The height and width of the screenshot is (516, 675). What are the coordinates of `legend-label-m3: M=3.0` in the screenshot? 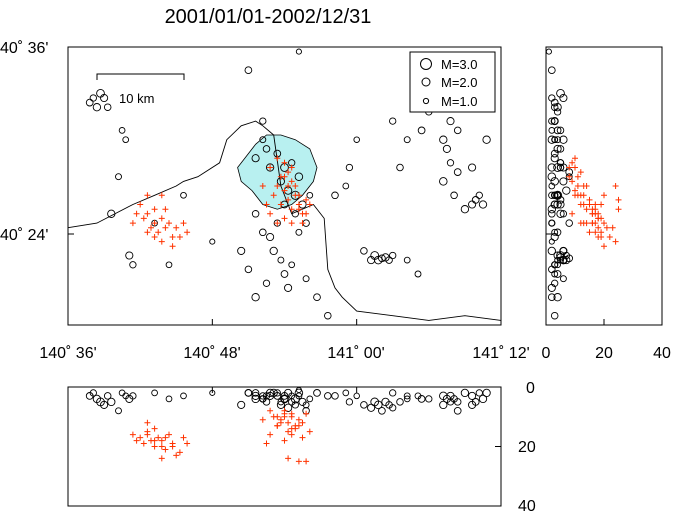 It's located at (459, 64).